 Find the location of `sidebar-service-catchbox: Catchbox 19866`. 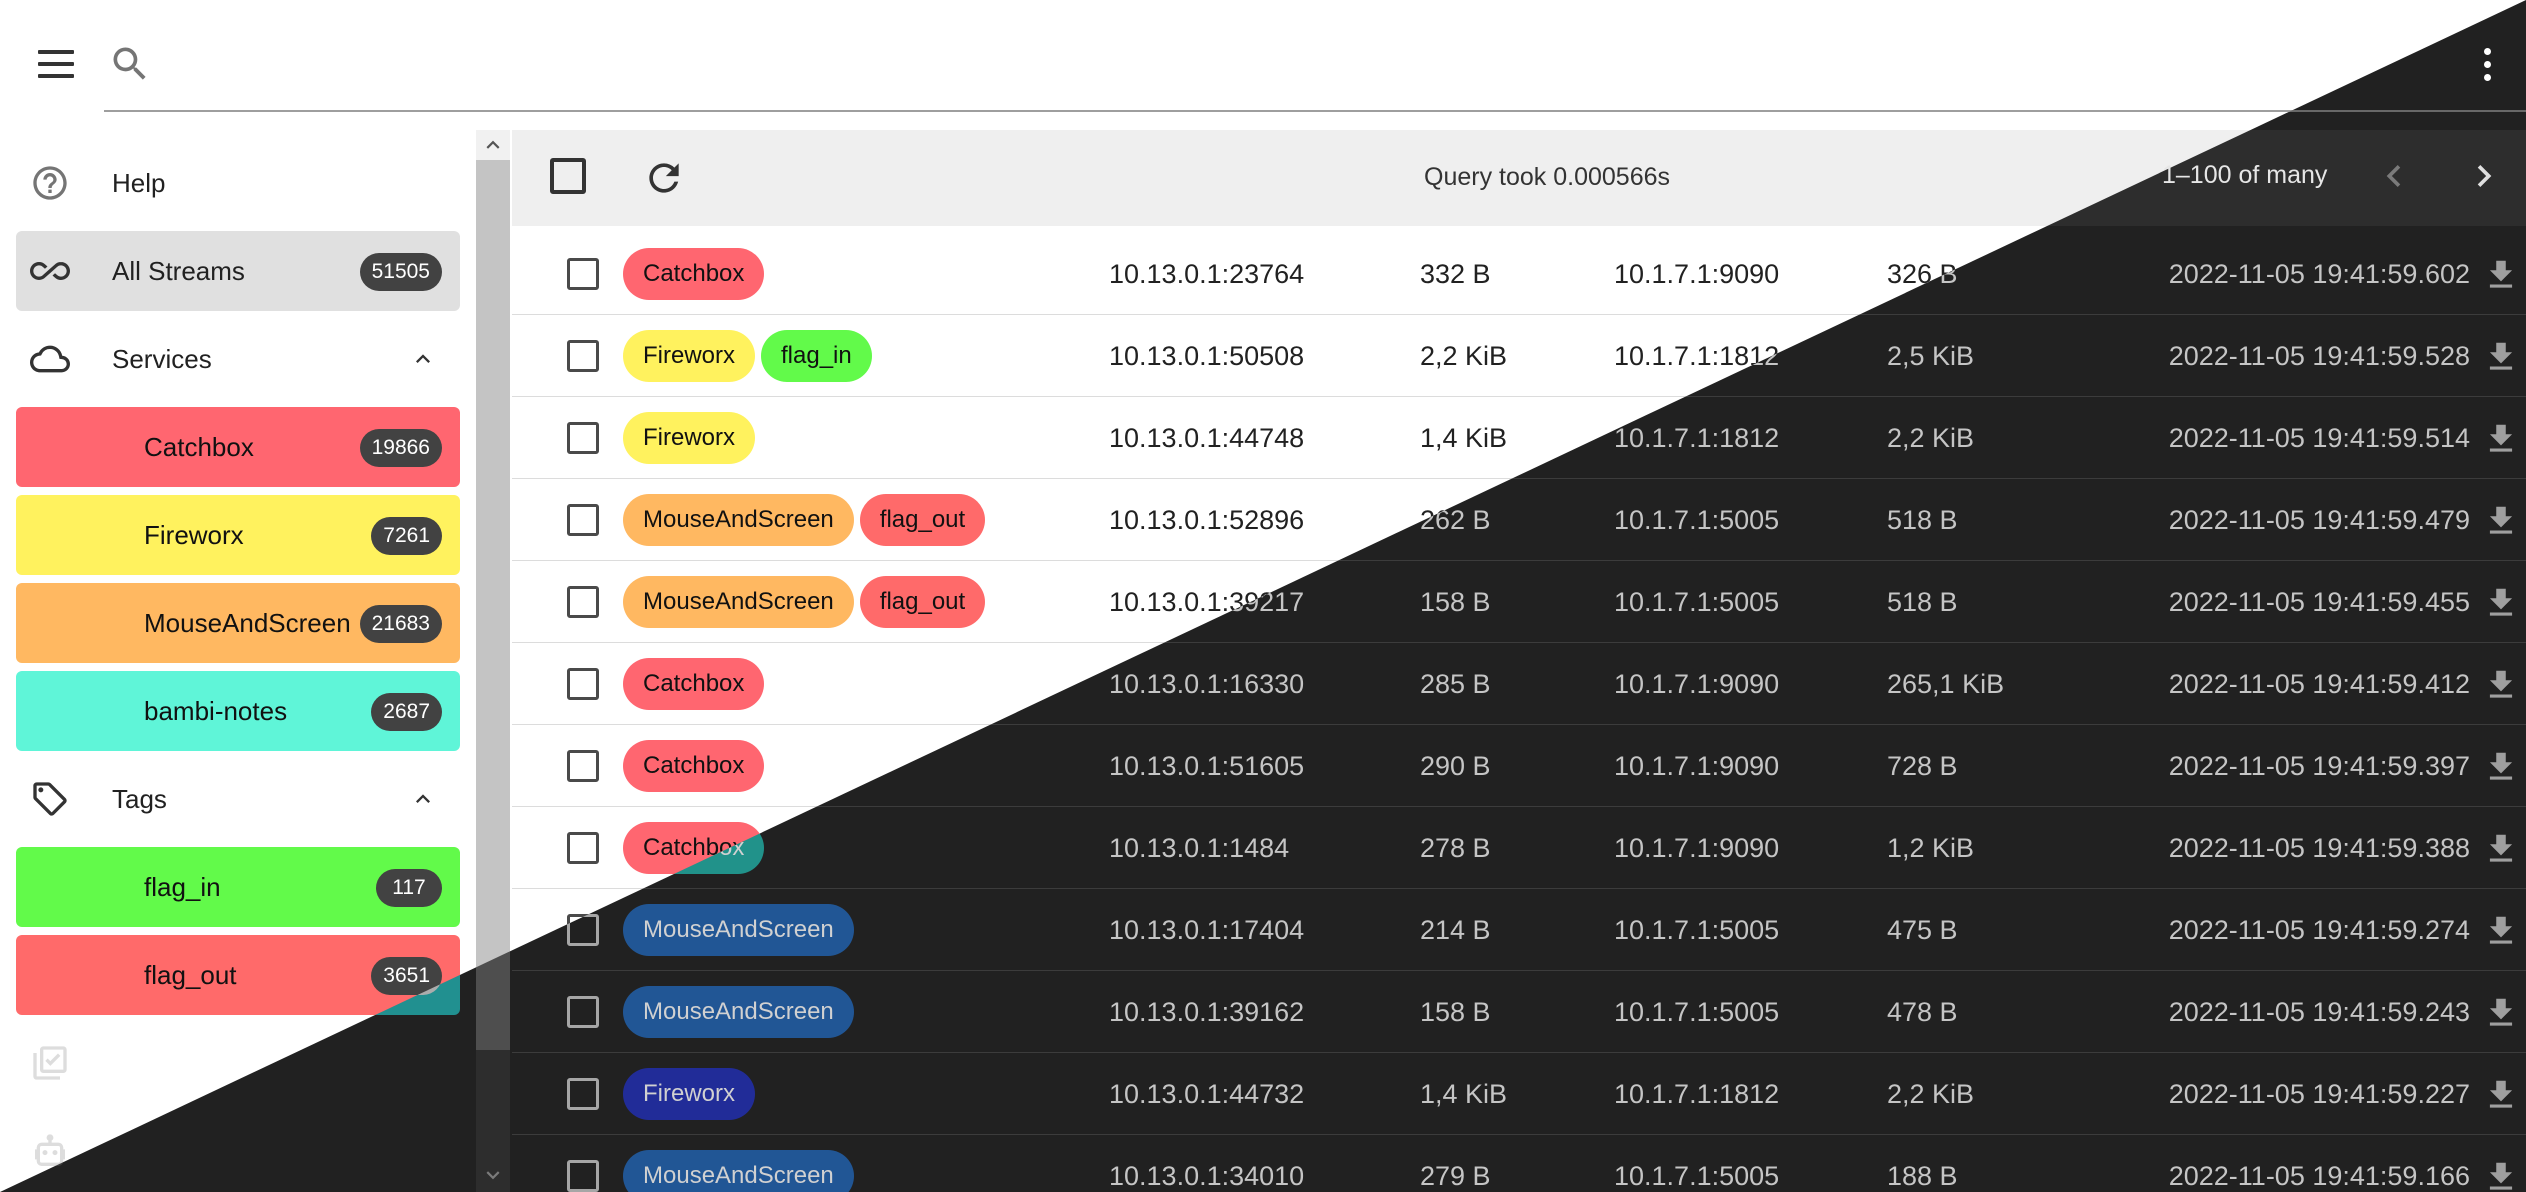

sidebar-service-catchbox: Catchbox 19866 is located at coordinates (238, 447).